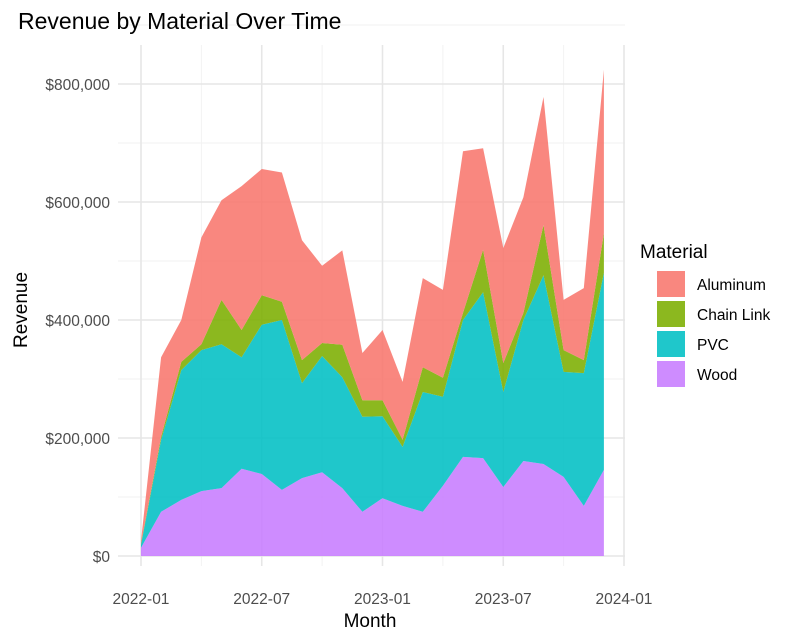 The height and width of the screenshot is (642, 800). I want to click on legend-key-wood, so click(671, 374).